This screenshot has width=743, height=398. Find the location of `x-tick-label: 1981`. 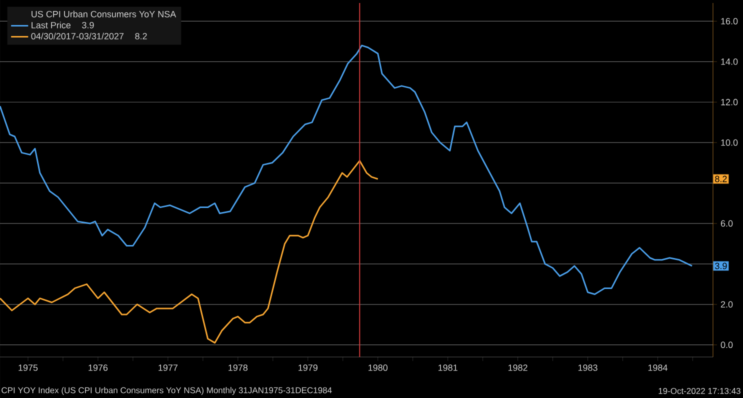

x-tick-label: 1981 is located at coordinates (448, 367).